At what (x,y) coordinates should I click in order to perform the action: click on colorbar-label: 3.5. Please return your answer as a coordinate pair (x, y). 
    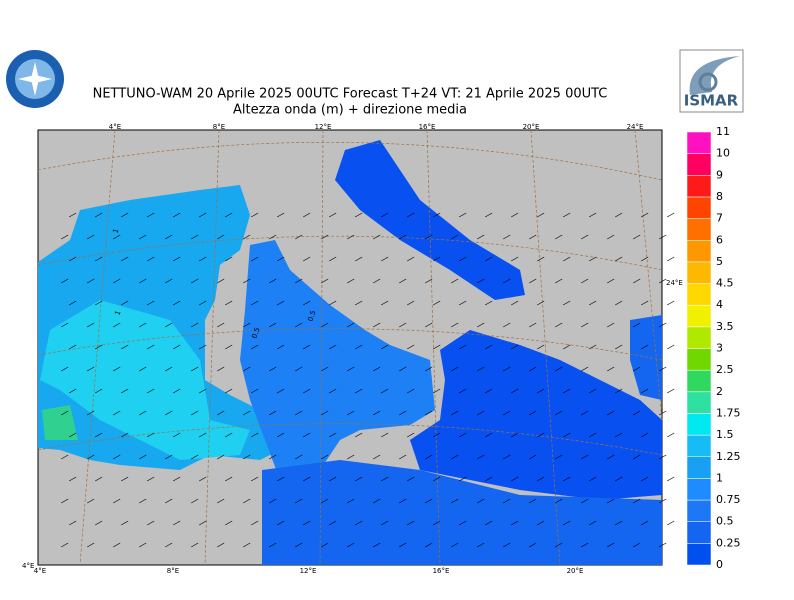
    Looking at the image, I should click on (725, 326).